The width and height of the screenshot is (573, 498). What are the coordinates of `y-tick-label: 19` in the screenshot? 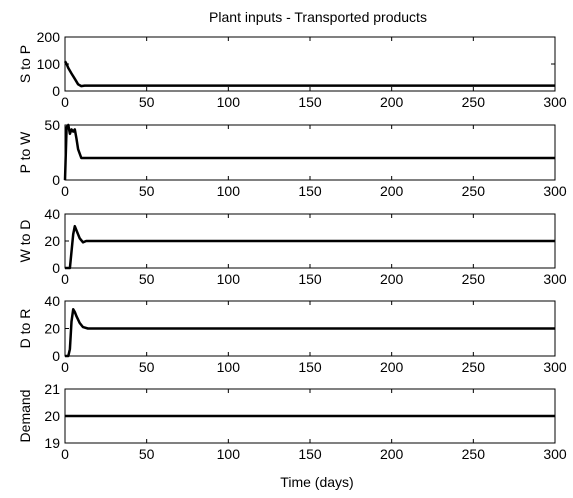 It's located at (52, 443).